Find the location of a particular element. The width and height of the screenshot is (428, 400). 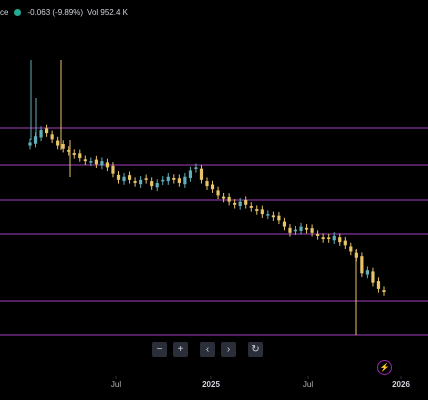

chart-toolbar: − + ‹ › ↻ is located at coordinates (207, 349).